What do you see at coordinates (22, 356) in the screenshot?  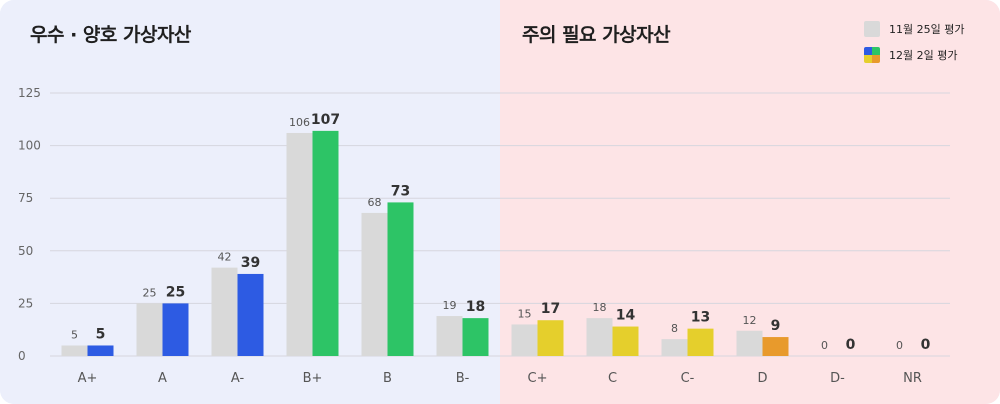 I see `y-tick-label: 0` at bounding box center [22, 356].